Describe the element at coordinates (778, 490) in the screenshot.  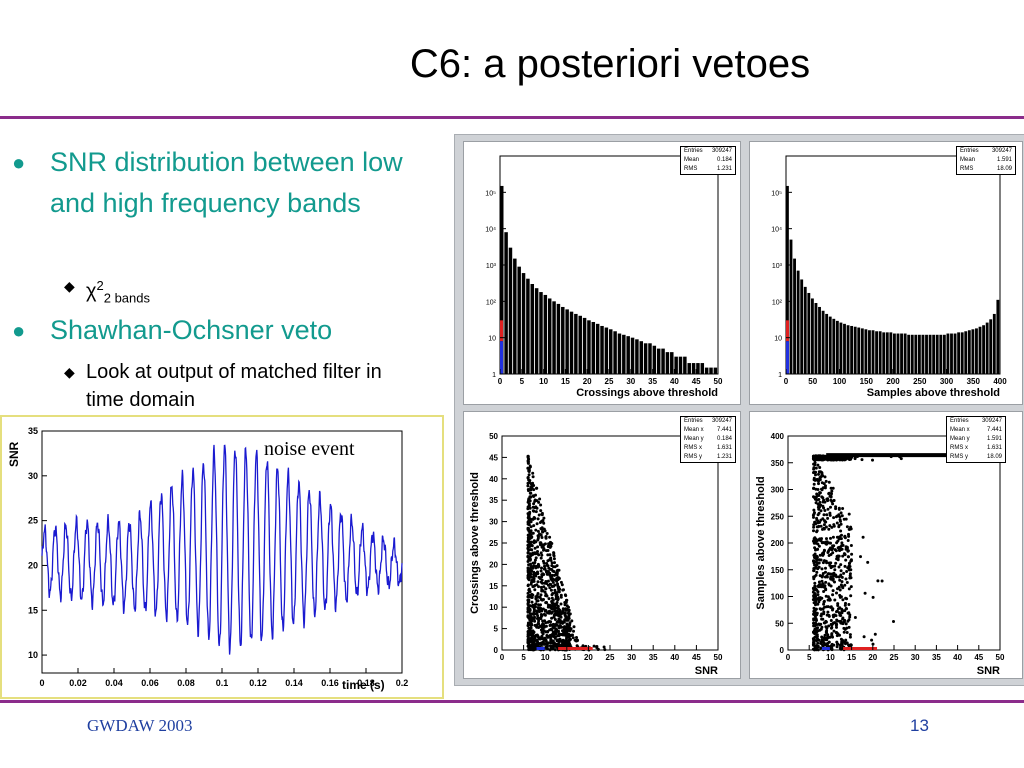
I see `scatter-ytick-label: 300` at that location.